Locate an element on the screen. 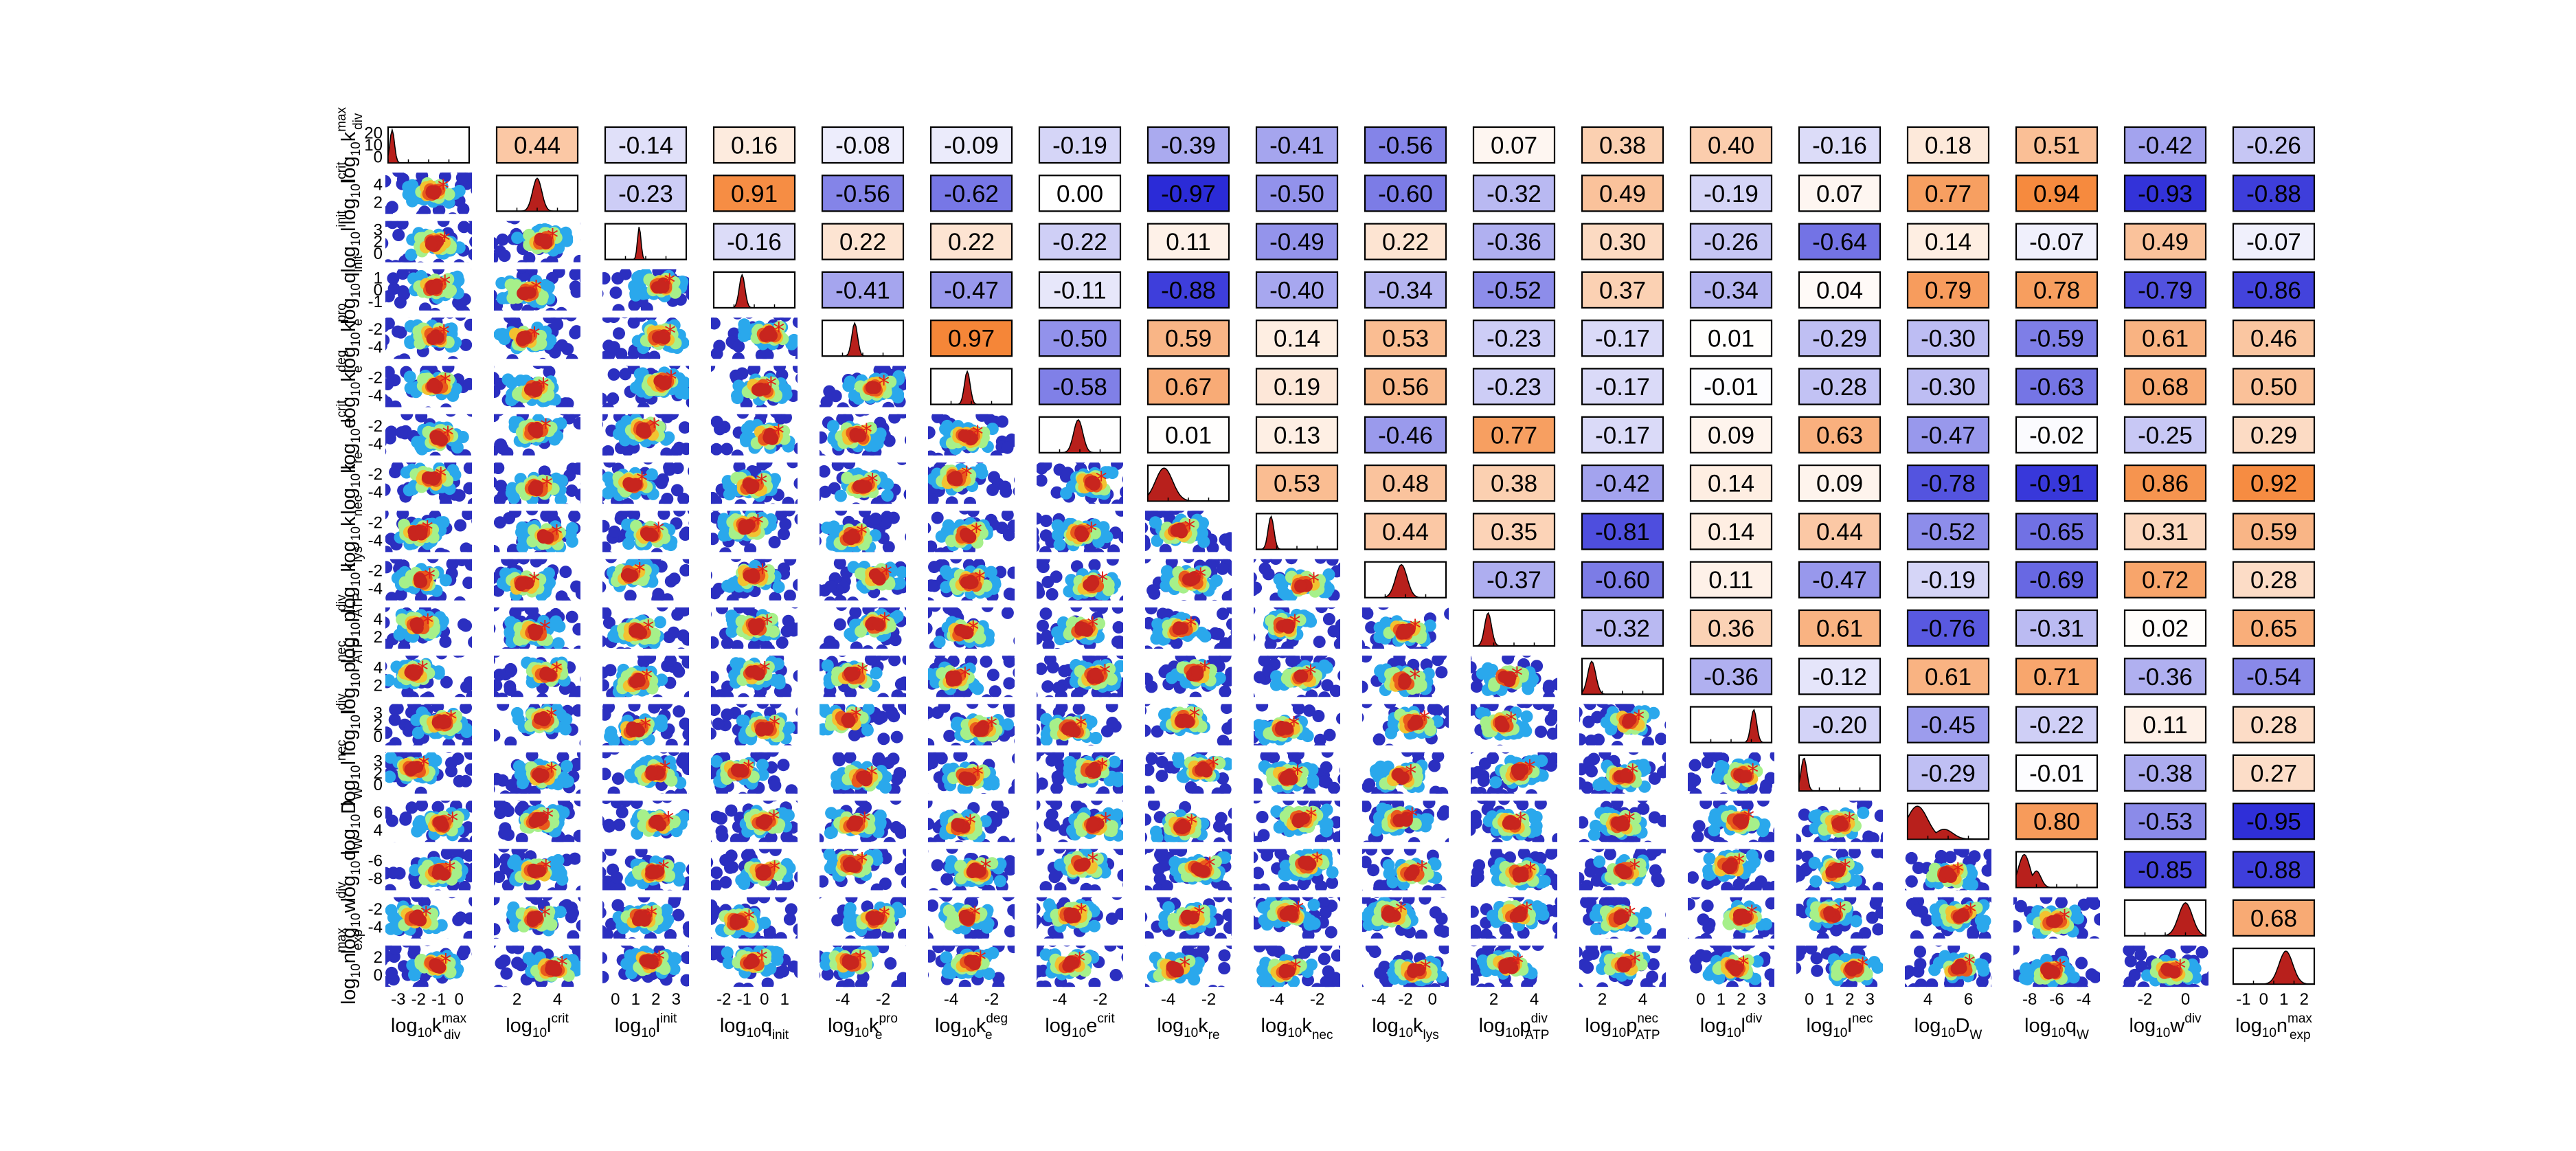 The height and width of the screenshot is (1151, 2576). correlation-cell: 0.77 is located at coordinates (1948, 193).